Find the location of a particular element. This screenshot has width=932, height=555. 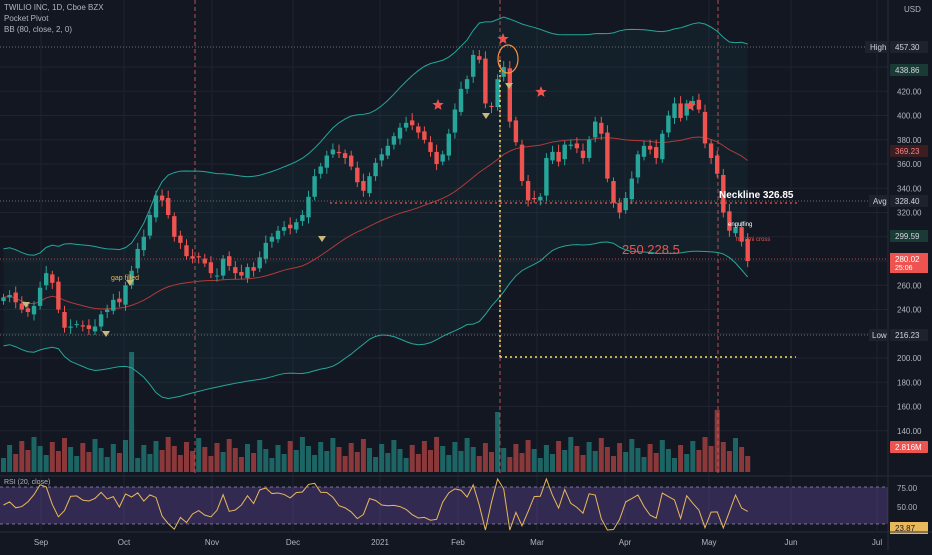

price-tick-label: 400.00 is located at coordinates (909, 116).